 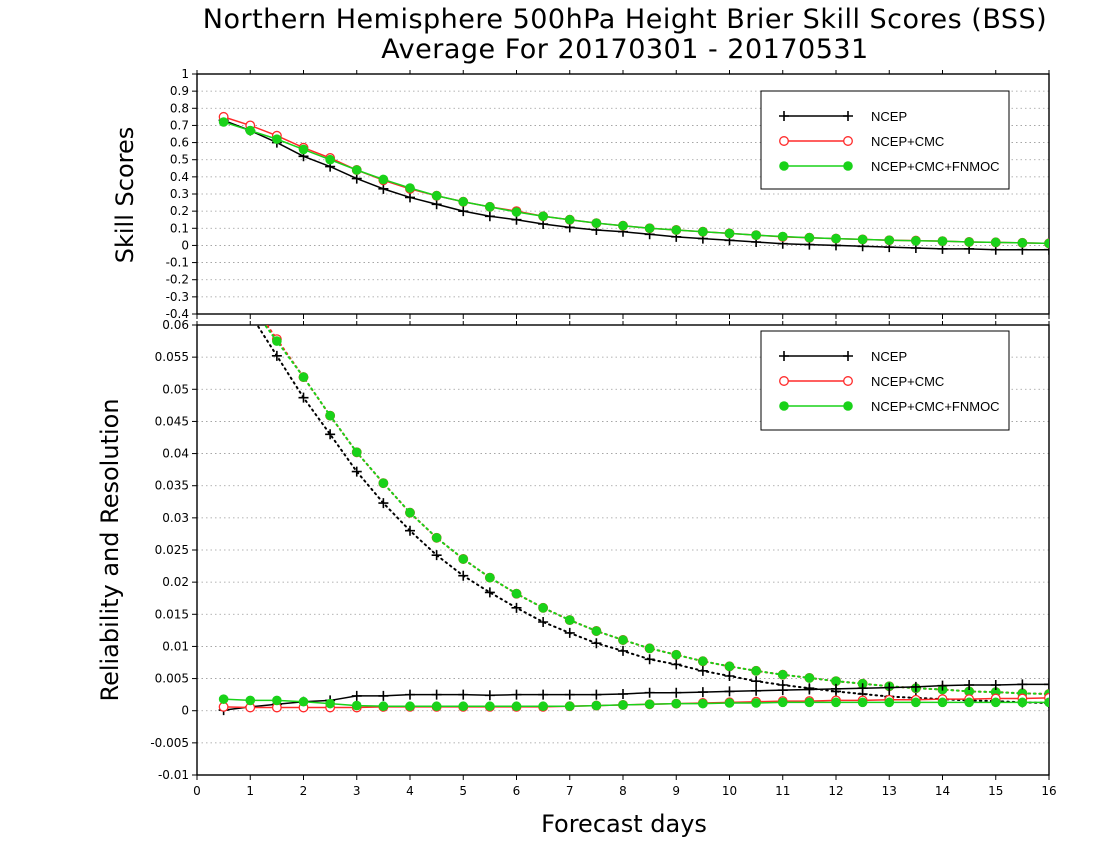 I want to click on y-tick-label: 0.4, so click(x=179, y=177).